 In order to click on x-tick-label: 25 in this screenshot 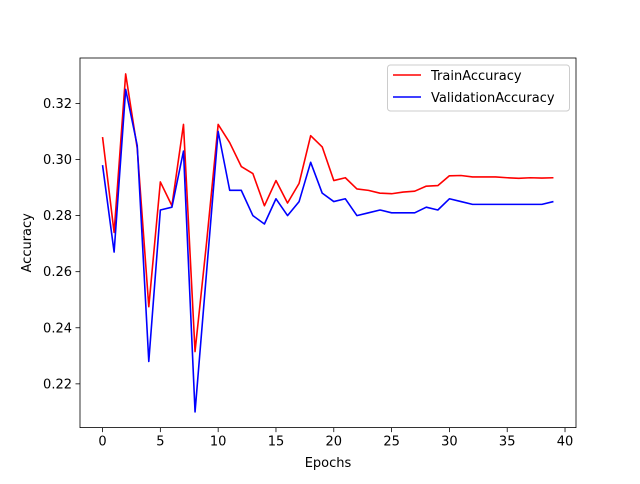, I will do `click(391, 442)`.